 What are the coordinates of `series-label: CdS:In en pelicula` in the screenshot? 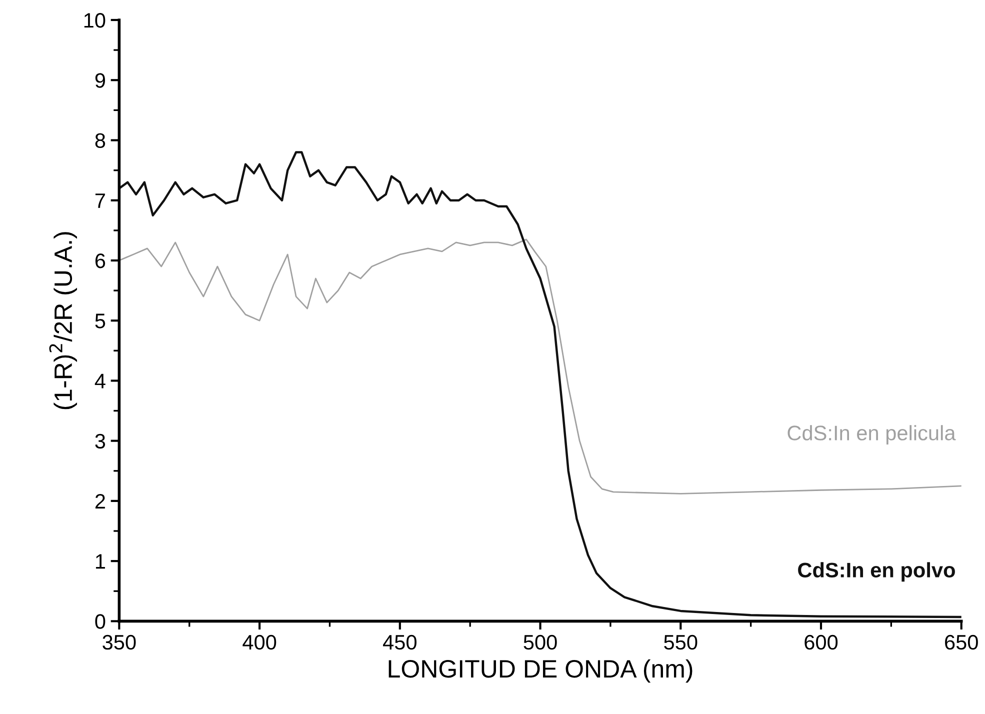 It's located at (872, 435).